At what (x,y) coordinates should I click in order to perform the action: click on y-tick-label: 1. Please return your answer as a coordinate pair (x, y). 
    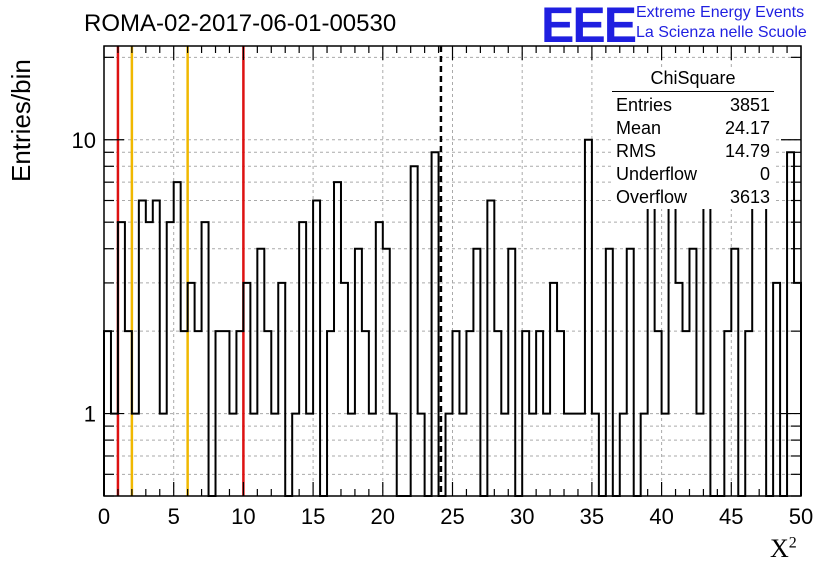
    Looking at the image, I should click on (90, 414).